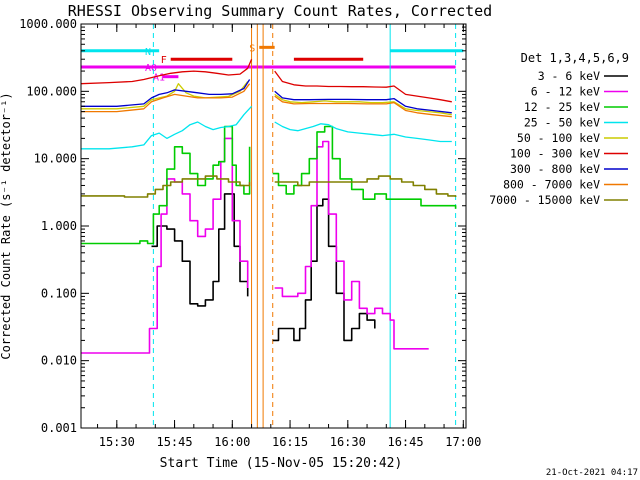  What do you see at coordinates (59, 361) in the screenshot?
I see `y-tick-label: 0.010` at bounding box center [59, 361].